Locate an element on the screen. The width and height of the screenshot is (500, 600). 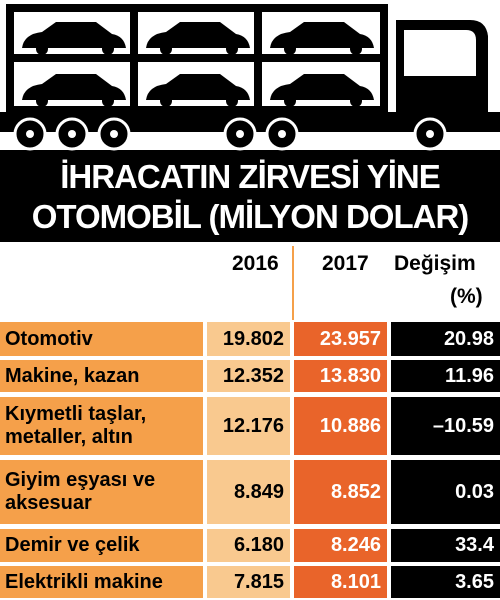
title-line: OTOMOBİL (MİLYON DOLAR) is located at coordinates (250, 216).